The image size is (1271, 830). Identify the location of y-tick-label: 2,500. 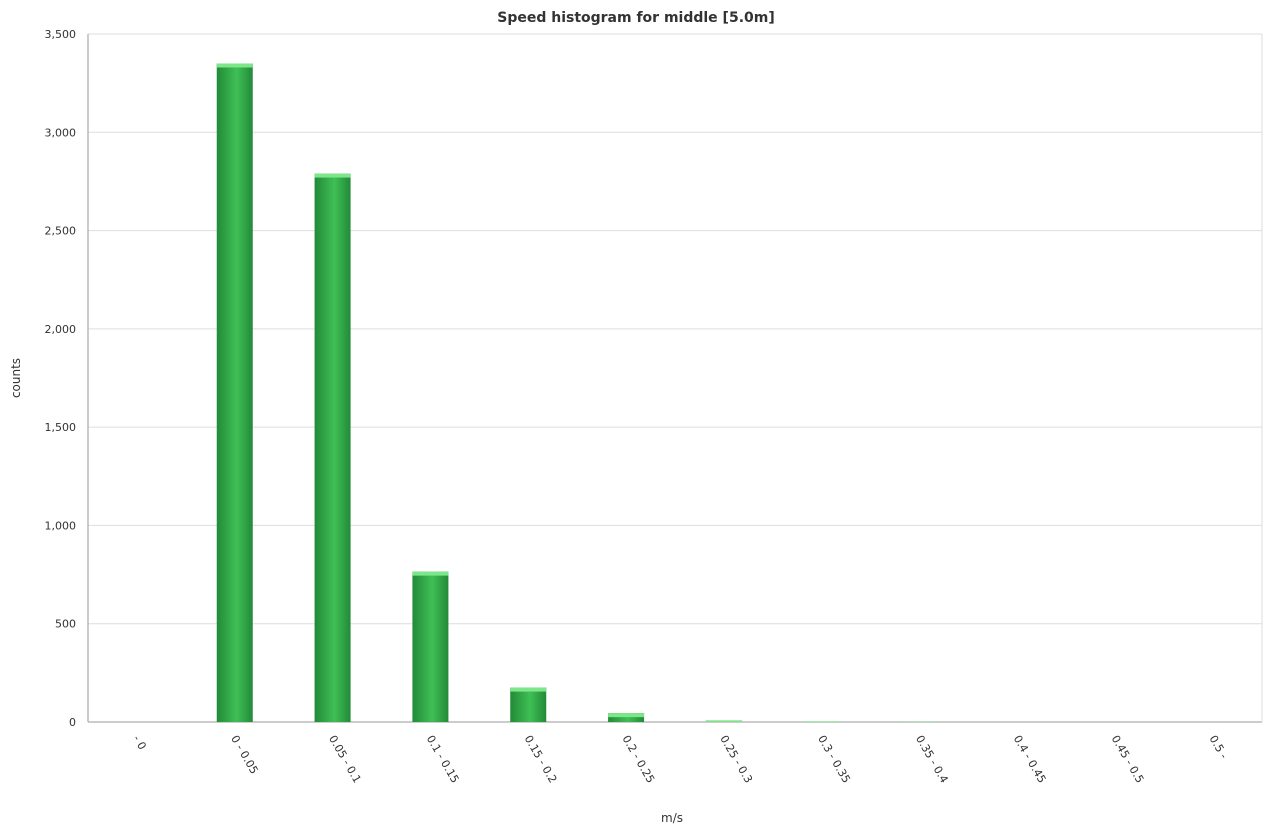
(61, 231).